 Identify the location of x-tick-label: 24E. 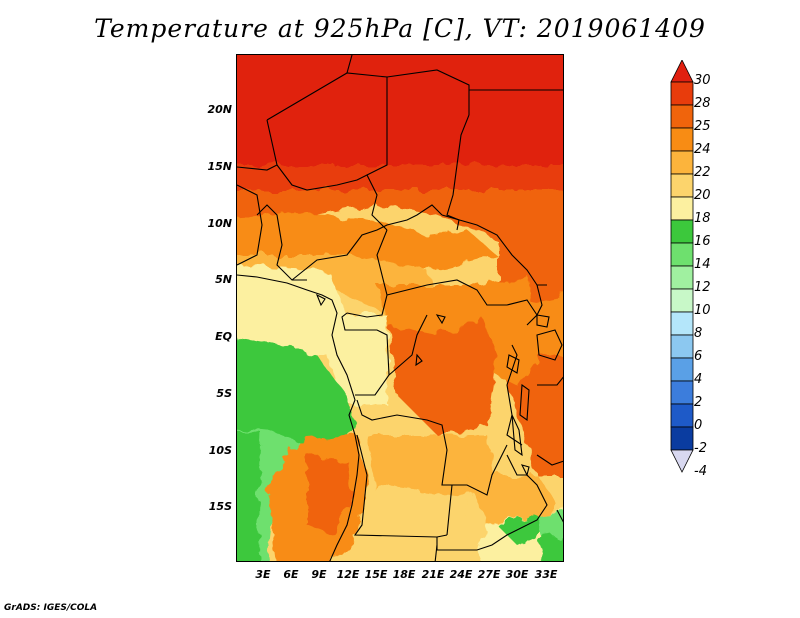
(461, 574).